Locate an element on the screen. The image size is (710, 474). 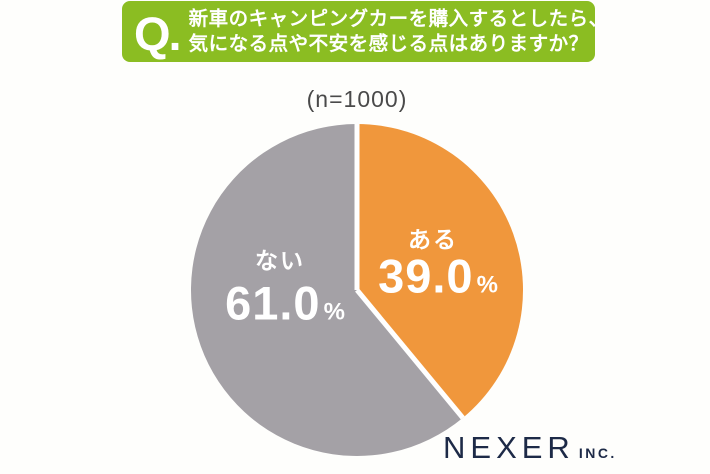
pie-slice-divider is located at coordinates (410, 354).